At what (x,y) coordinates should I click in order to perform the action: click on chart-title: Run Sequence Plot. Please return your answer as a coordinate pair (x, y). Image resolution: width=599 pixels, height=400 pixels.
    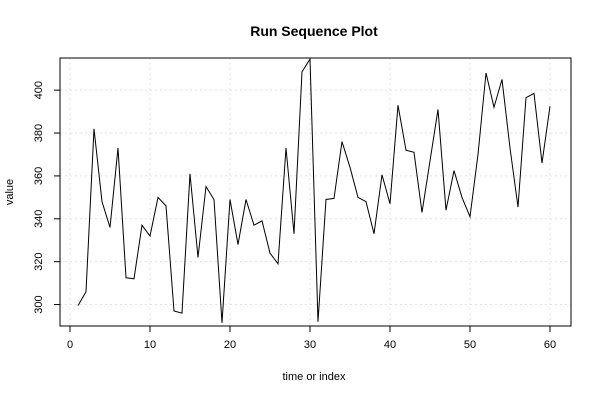
    Looking at the image, I should click on (314, 31).